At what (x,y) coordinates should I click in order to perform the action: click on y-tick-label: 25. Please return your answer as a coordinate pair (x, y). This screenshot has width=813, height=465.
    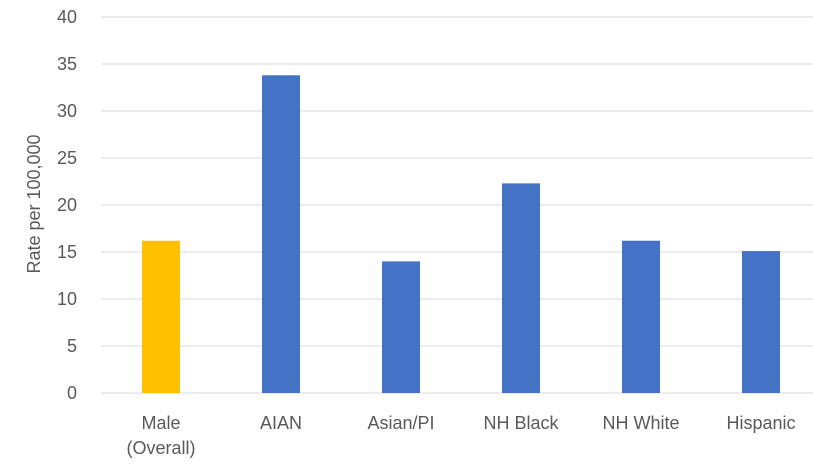
    Looking at the image, I should click on (67, 158).